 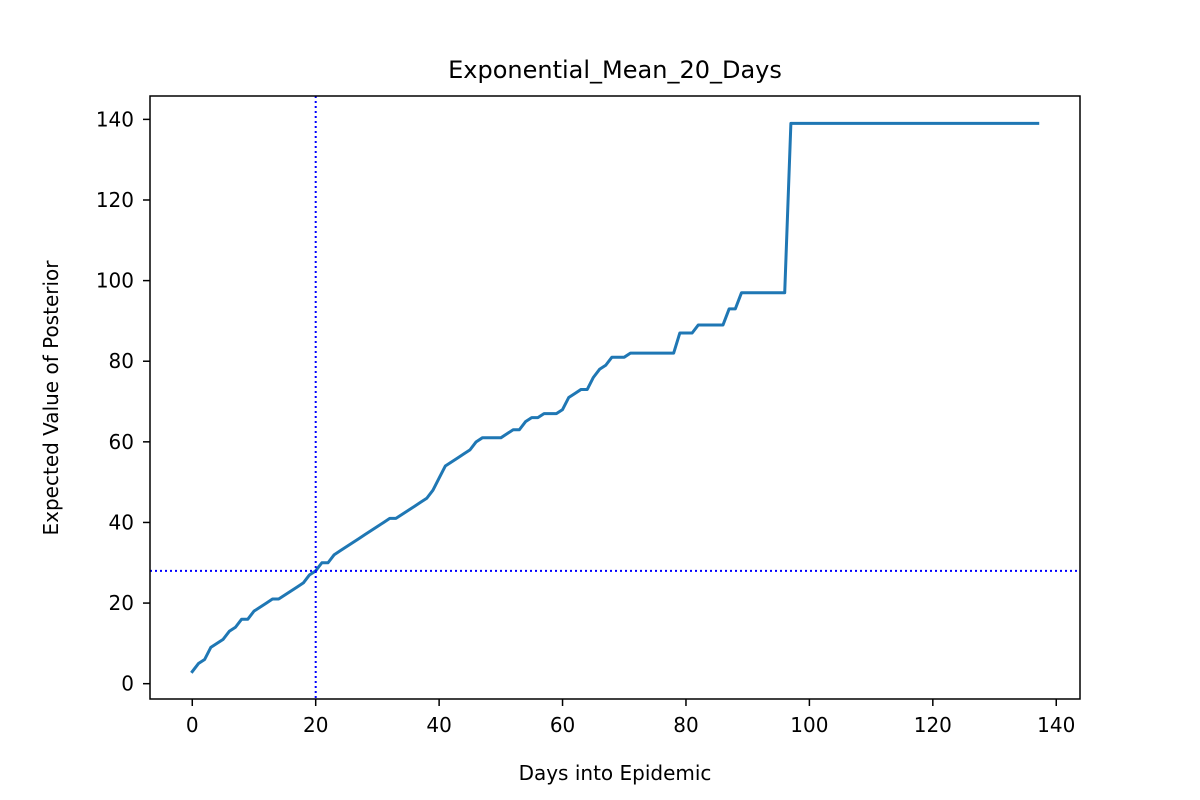 What do you see at coordinates (1056, 725) in the screenshot?
I see `x-tick-label: 140` at bounding box center [1056, 725].